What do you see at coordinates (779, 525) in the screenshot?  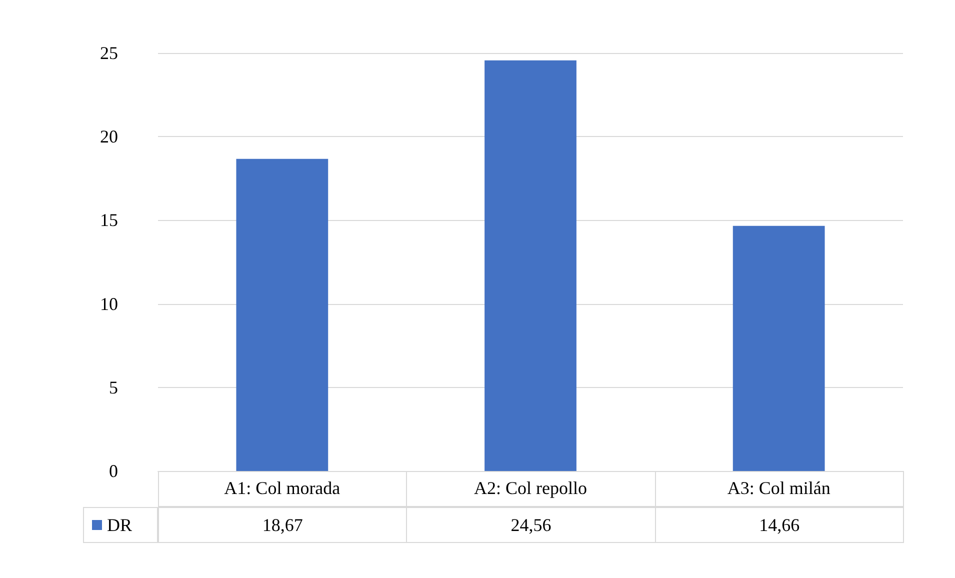 I see `data-label: 14,66` at bounding box center [779, 525].